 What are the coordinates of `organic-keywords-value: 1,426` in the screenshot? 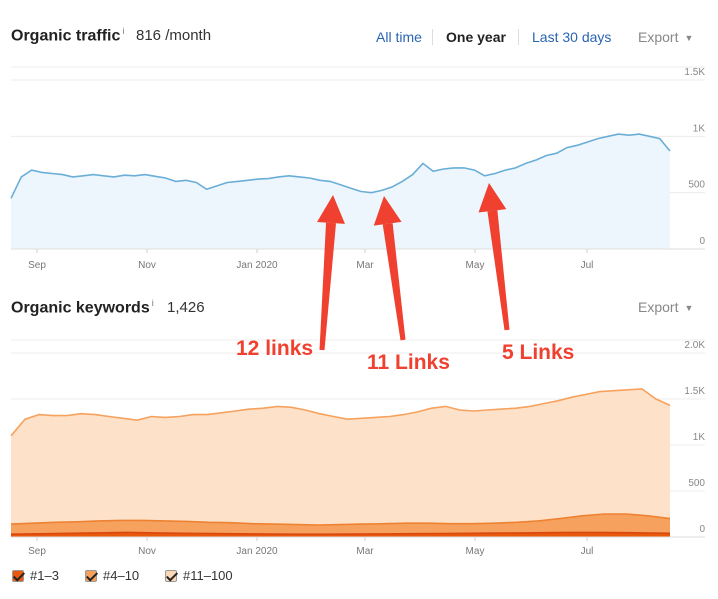 It's located at (186, 307).